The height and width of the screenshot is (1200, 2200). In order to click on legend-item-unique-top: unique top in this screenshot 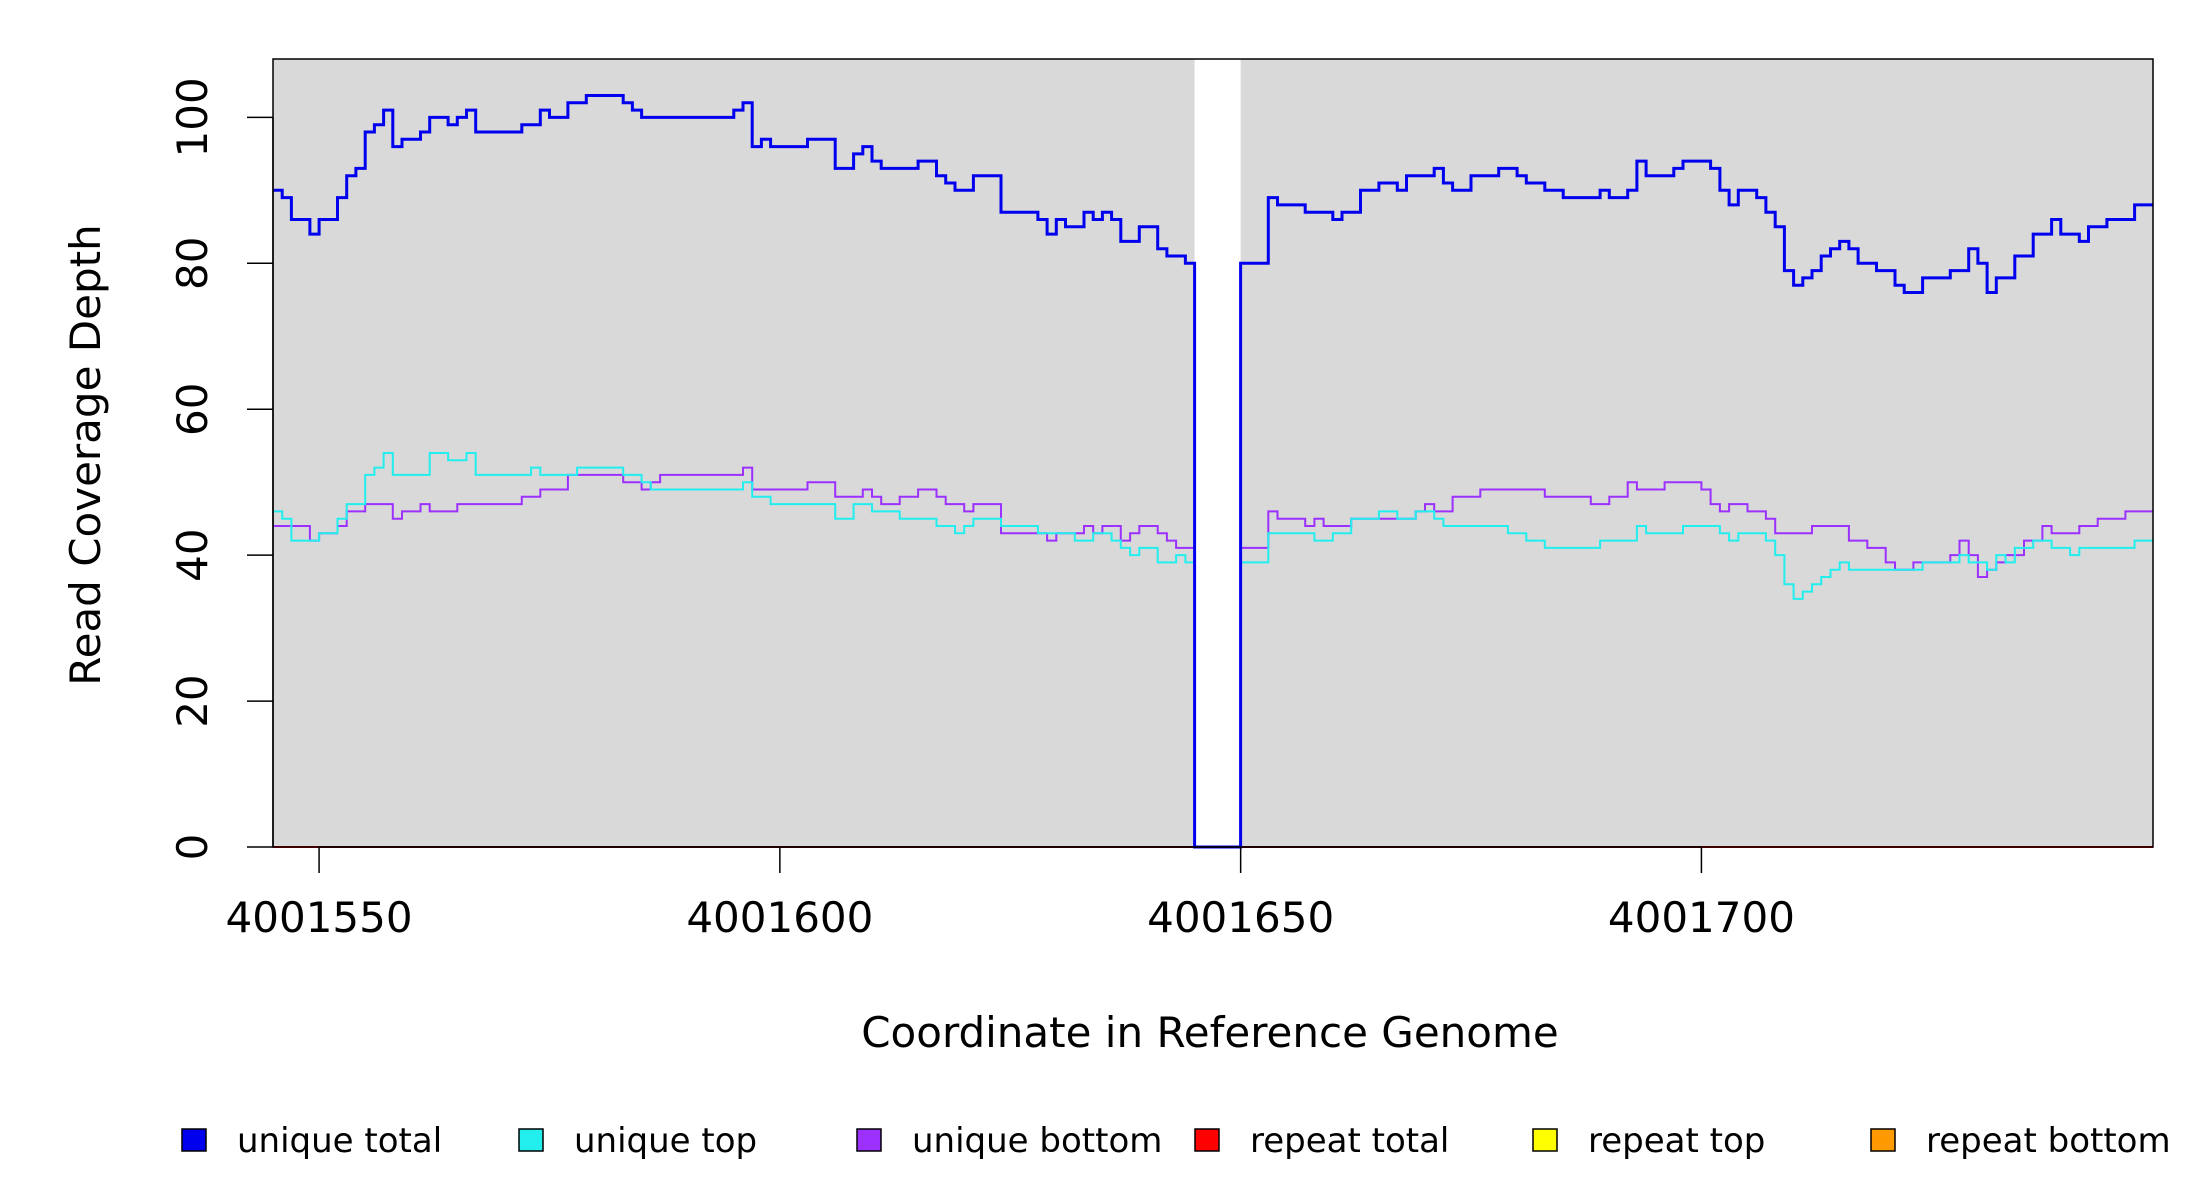, I will do `click(637, 1141)`.